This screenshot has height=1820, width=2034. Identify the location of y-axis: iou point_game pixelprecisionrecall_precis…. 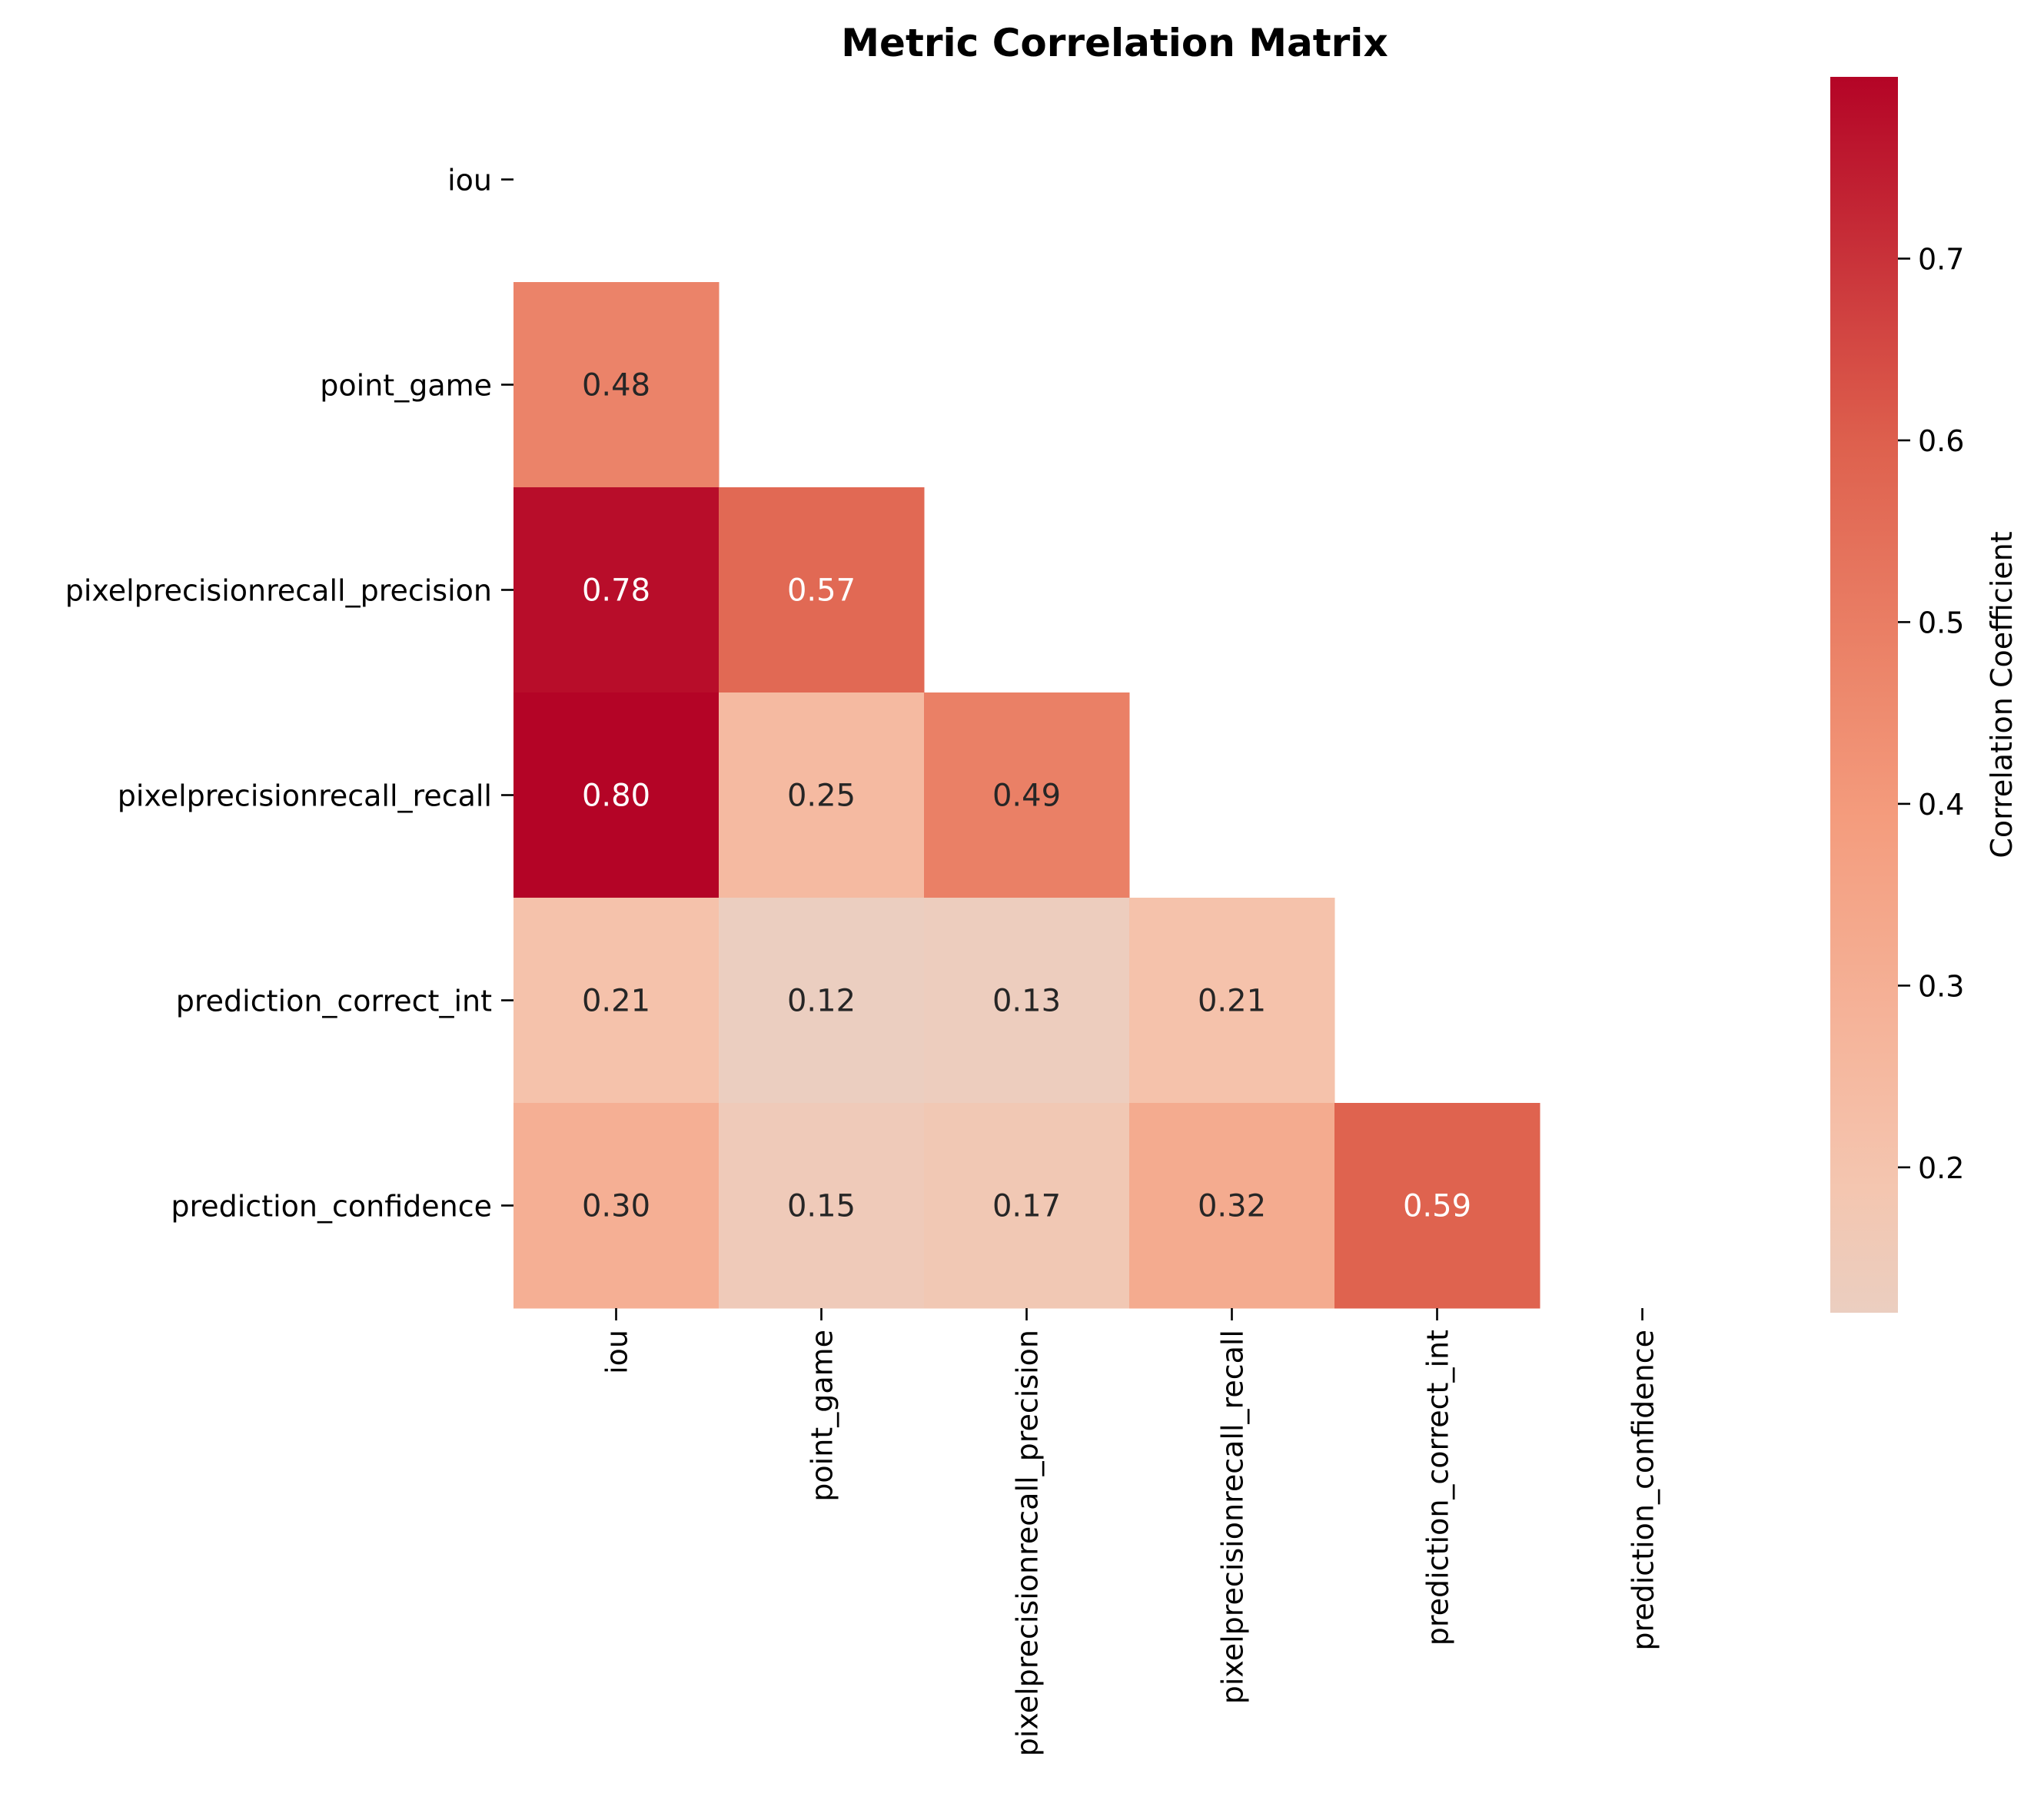
(289, 694).